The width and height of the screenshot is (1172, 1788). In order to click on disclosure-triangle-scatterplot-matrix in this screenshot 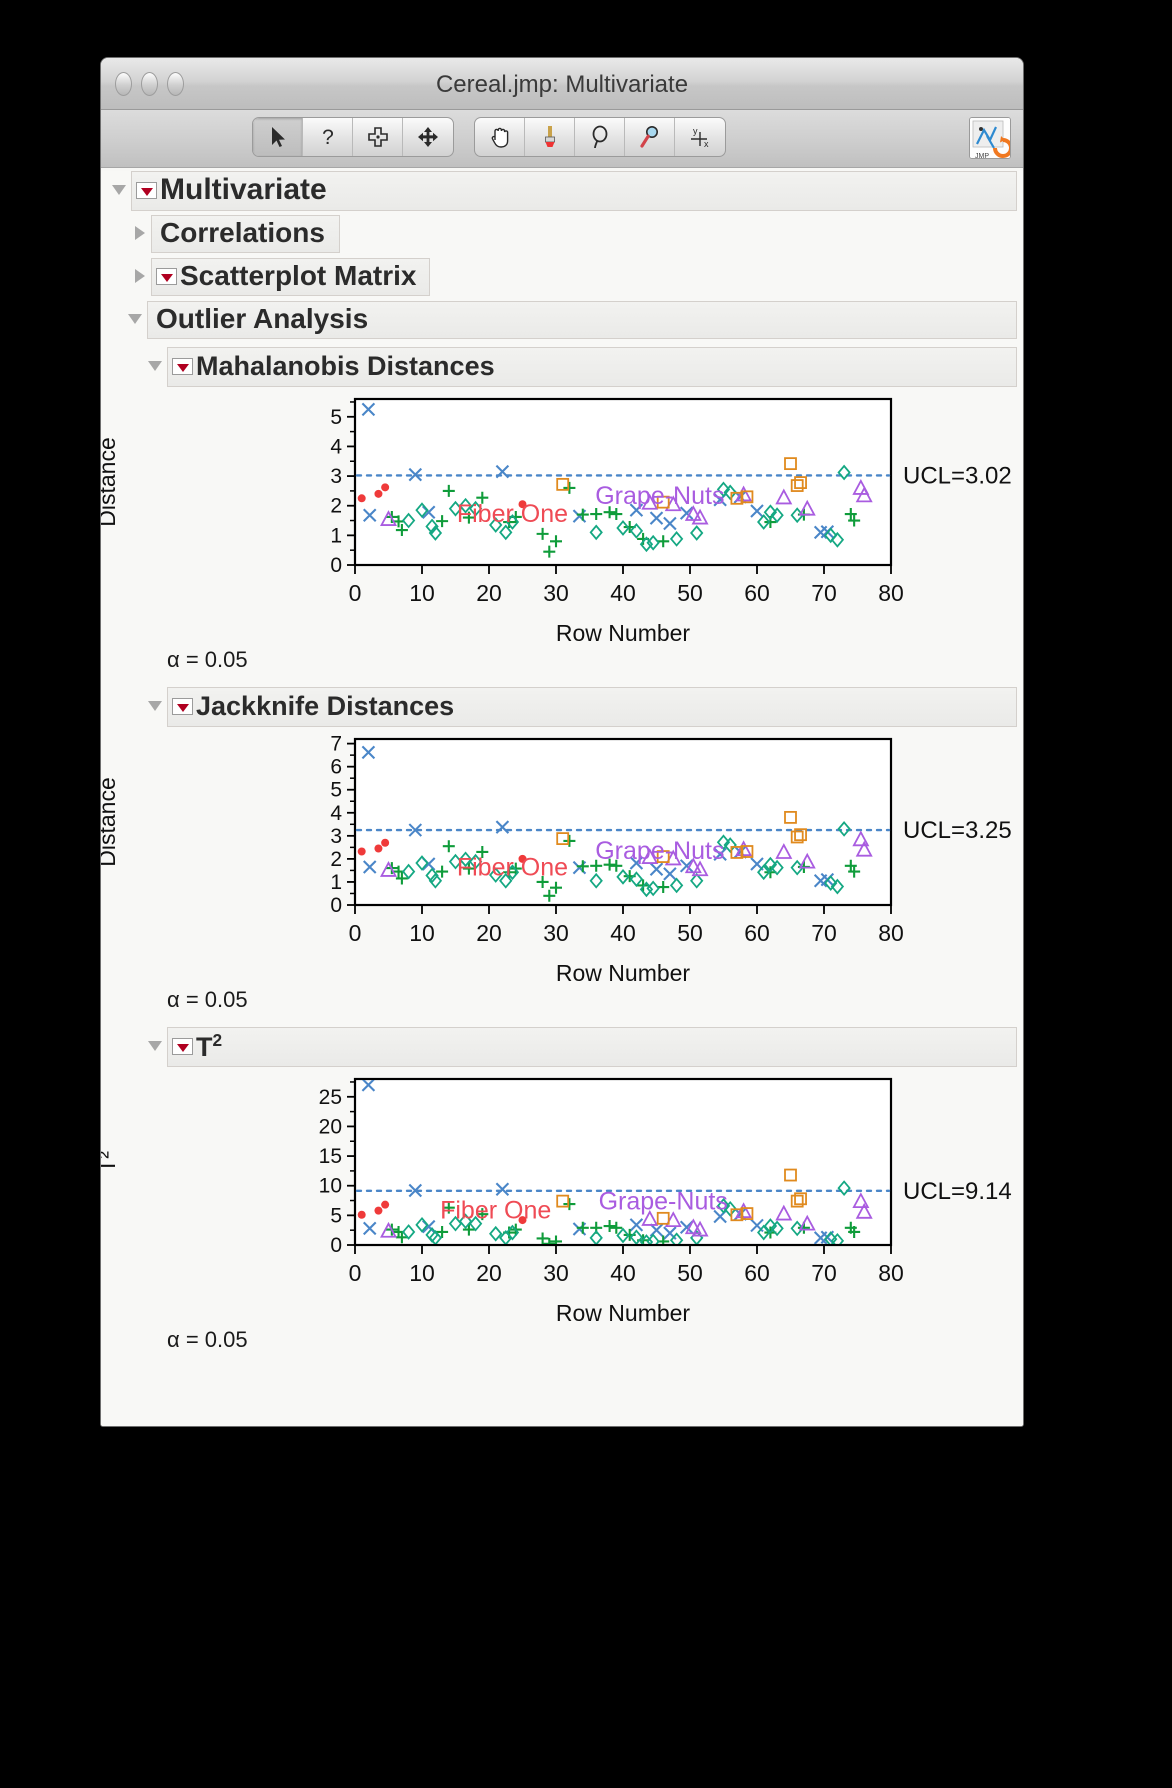, I will do `click(140, 277)`.